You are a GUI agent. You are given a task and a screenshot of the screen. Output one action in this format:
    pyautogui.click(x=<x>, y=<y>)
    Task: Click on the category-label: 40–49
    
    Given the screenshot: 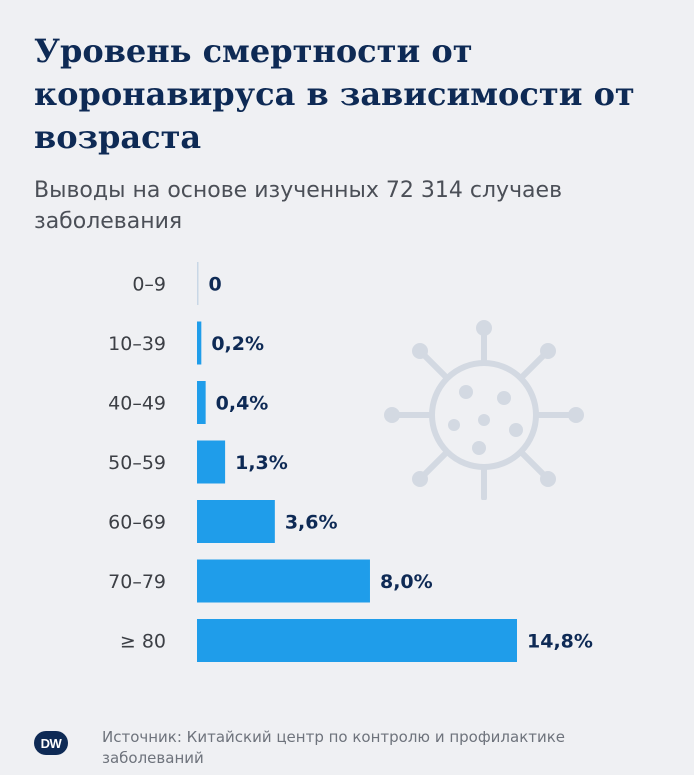 What is the action you would take?
    pyautogui.click(x=137, y=404)
    